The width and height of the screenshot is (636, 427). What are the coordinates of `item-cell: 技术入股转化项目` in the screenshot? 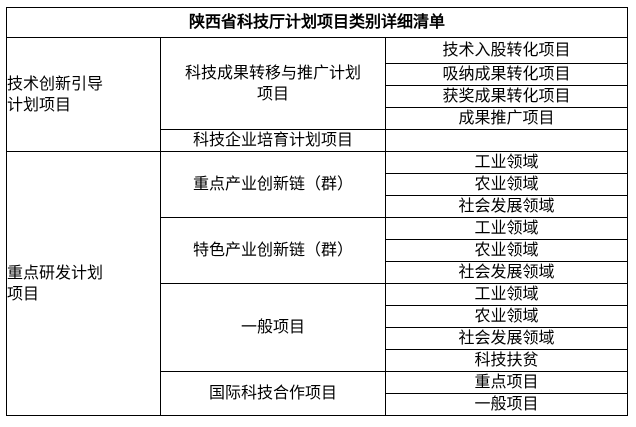 It's located at (506, 50).